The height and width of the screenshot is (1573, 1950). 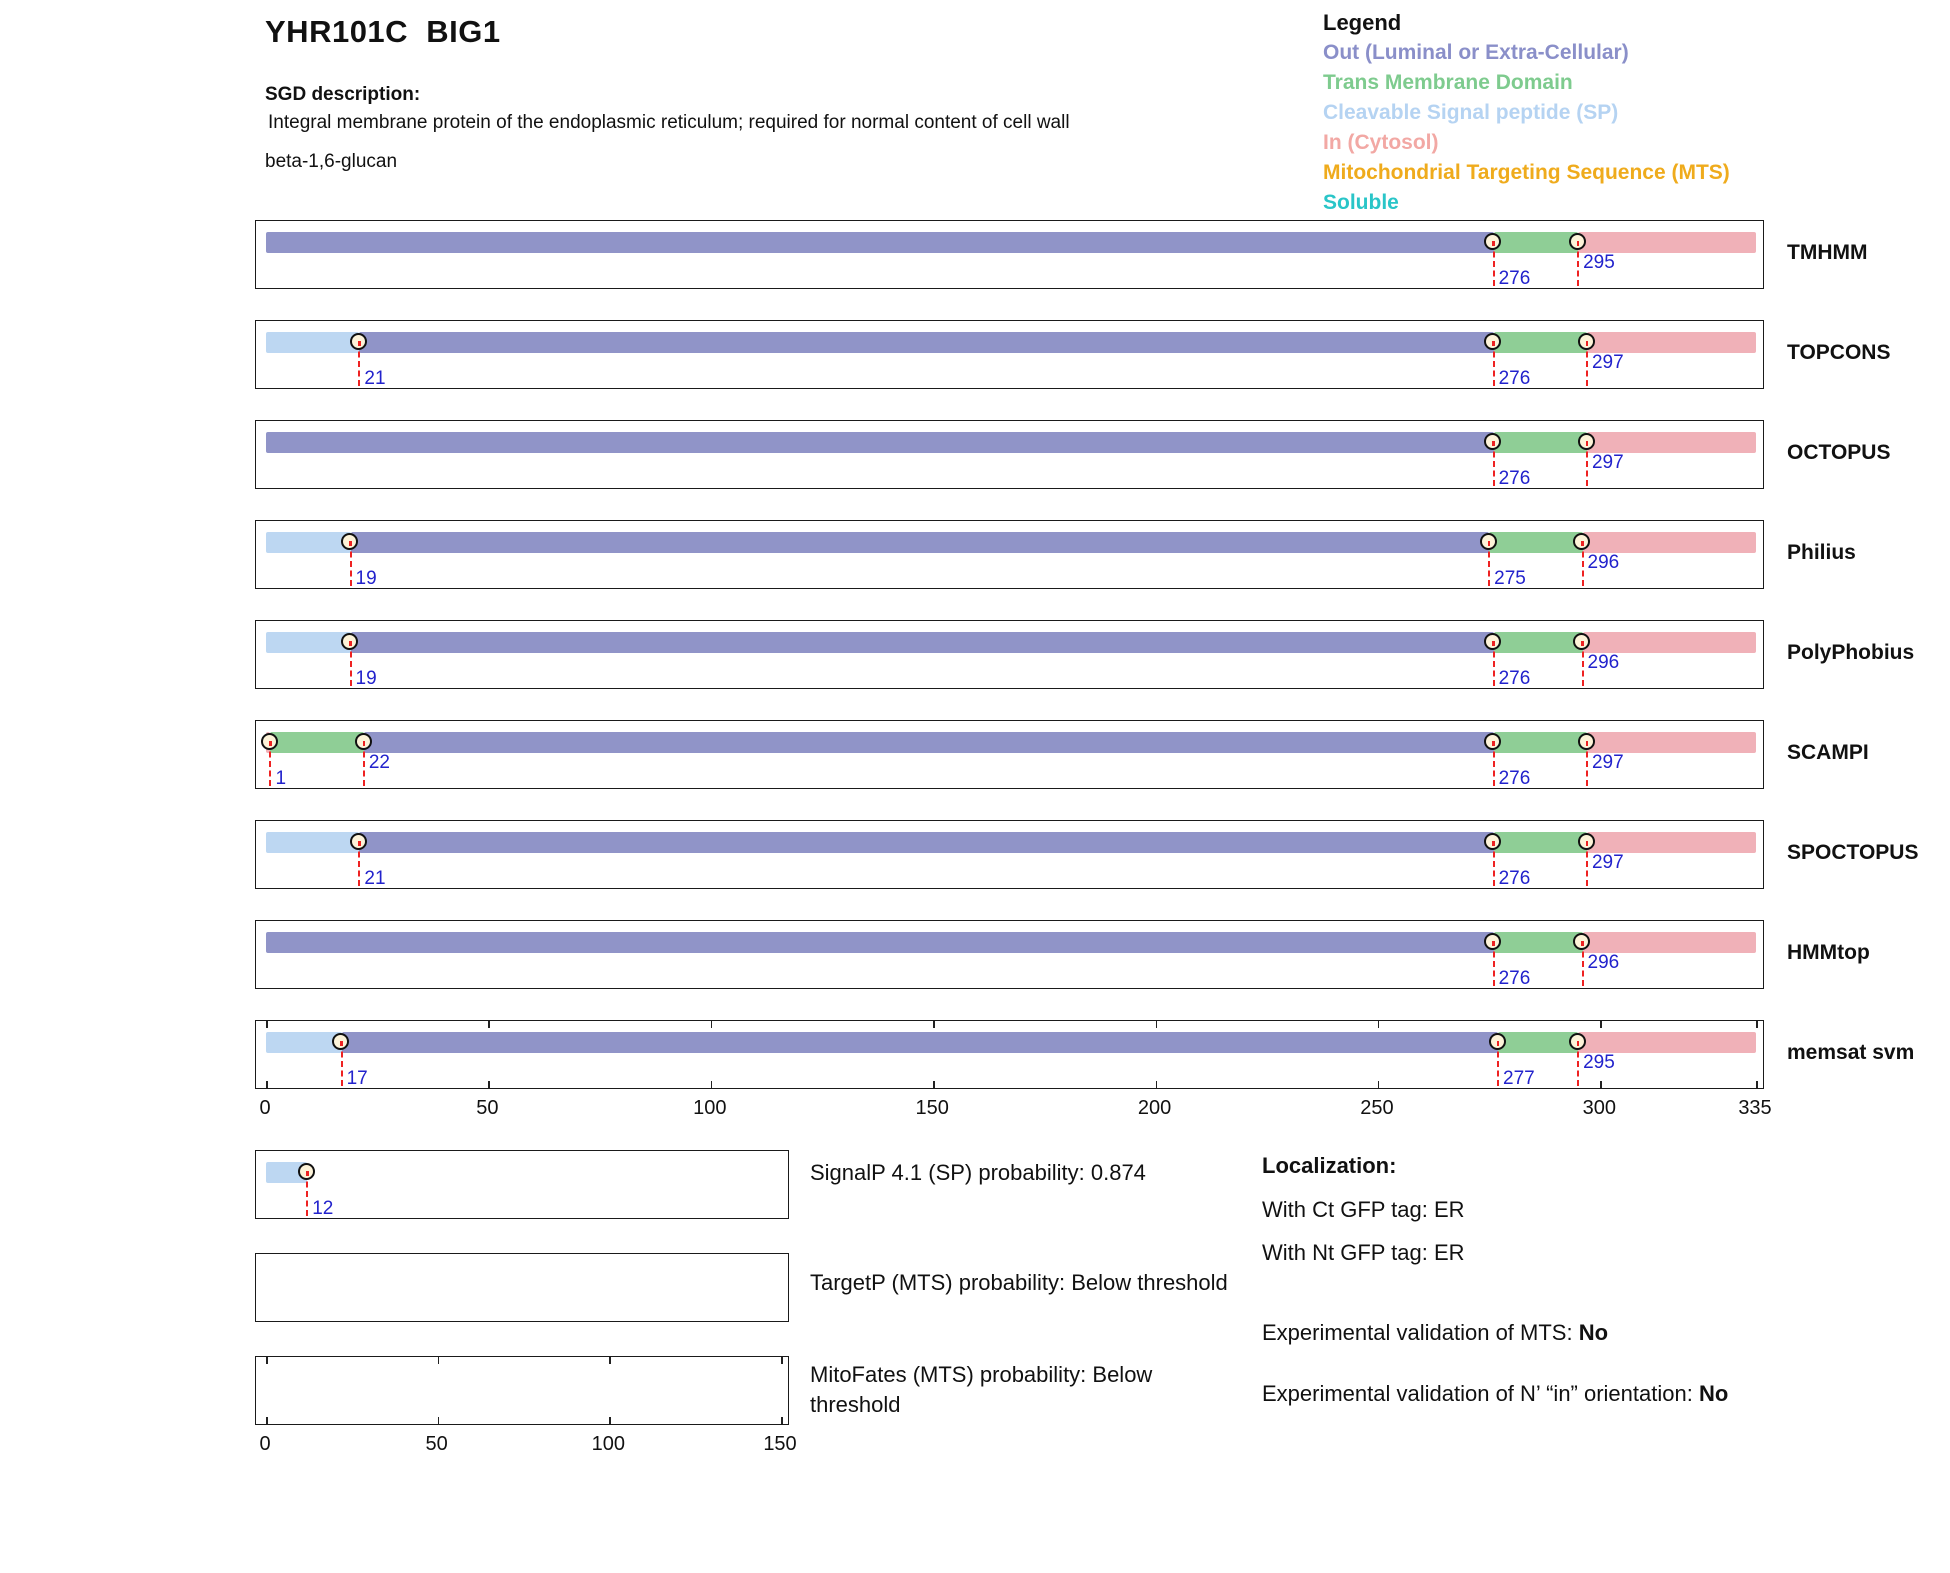 What do you see at coordinates (265, 1444) in the screenshot?
I see `subplot-axis-tick-label: 0` at bounding box center [265, 1444].